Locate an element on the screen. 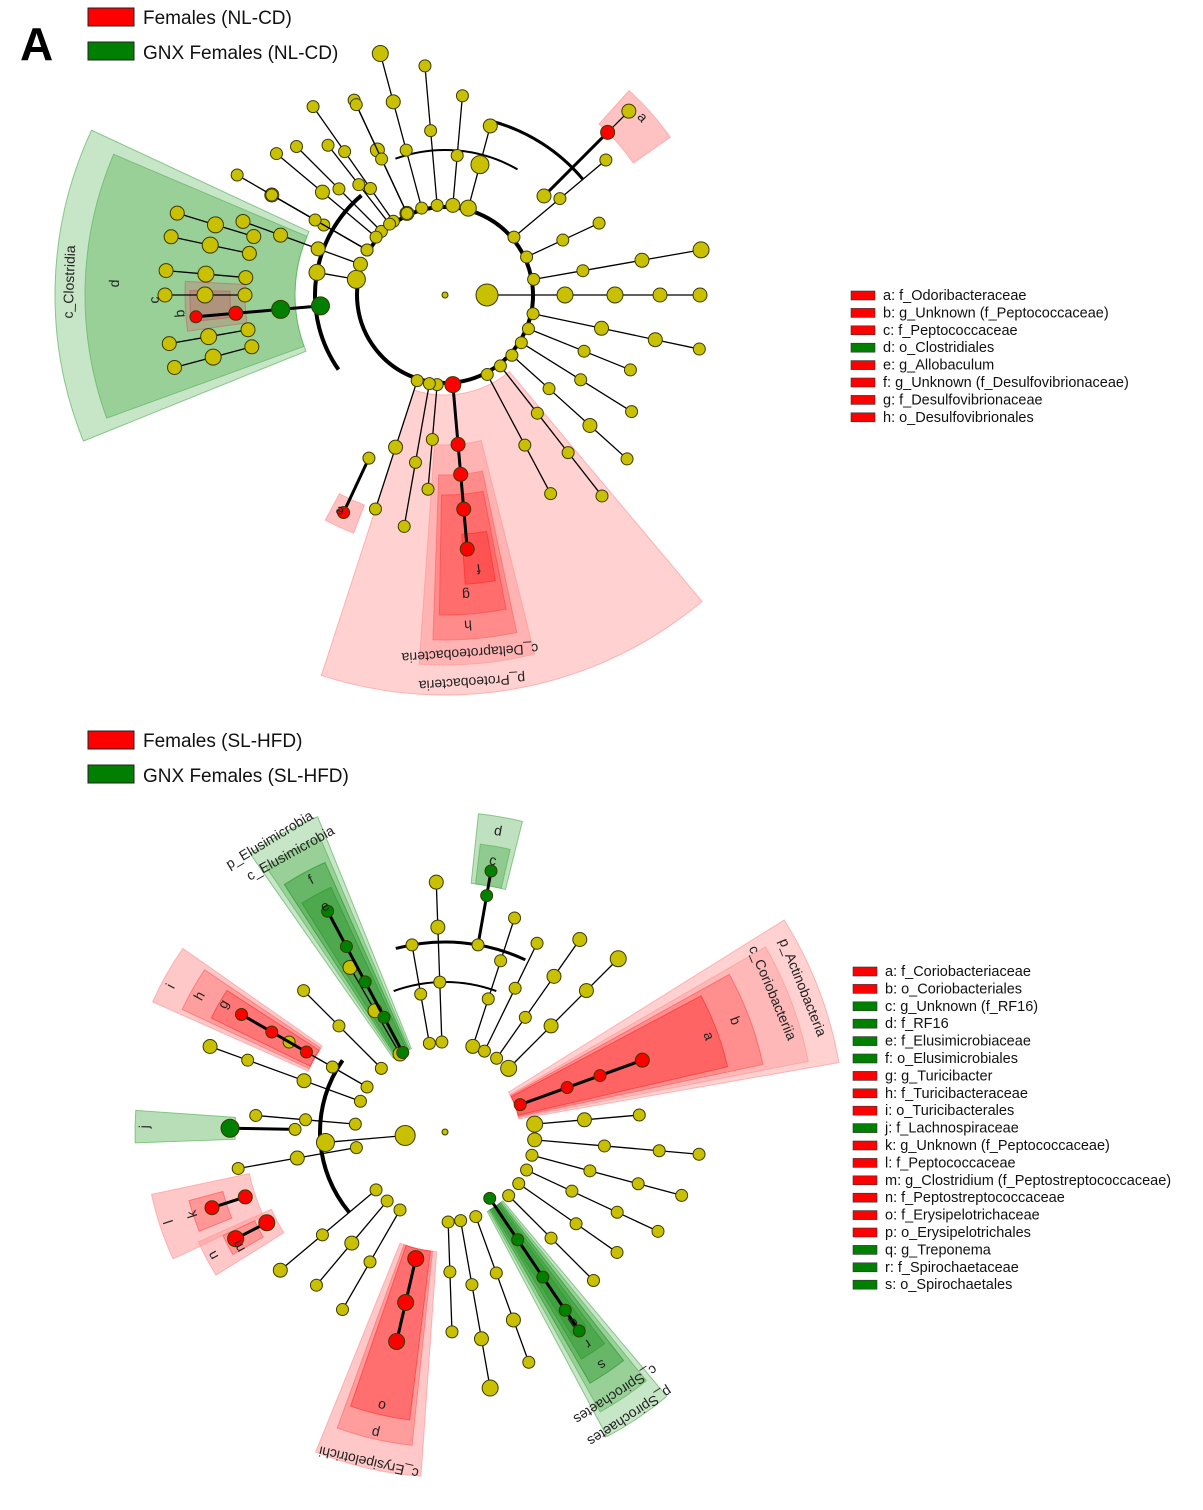 This screenshot has height=1510, width=1203. branch-p-to-o-node is located at coordinates (416, 1259).